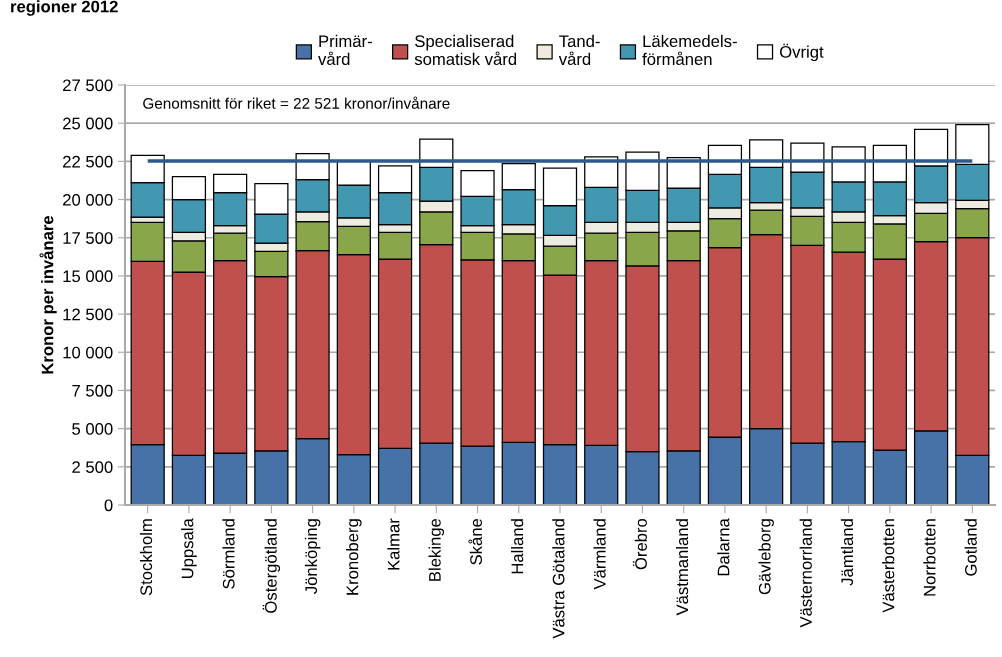 The image size is (1002, 657). I want to click on legend-label: Primär- vård, so click(345, 50).